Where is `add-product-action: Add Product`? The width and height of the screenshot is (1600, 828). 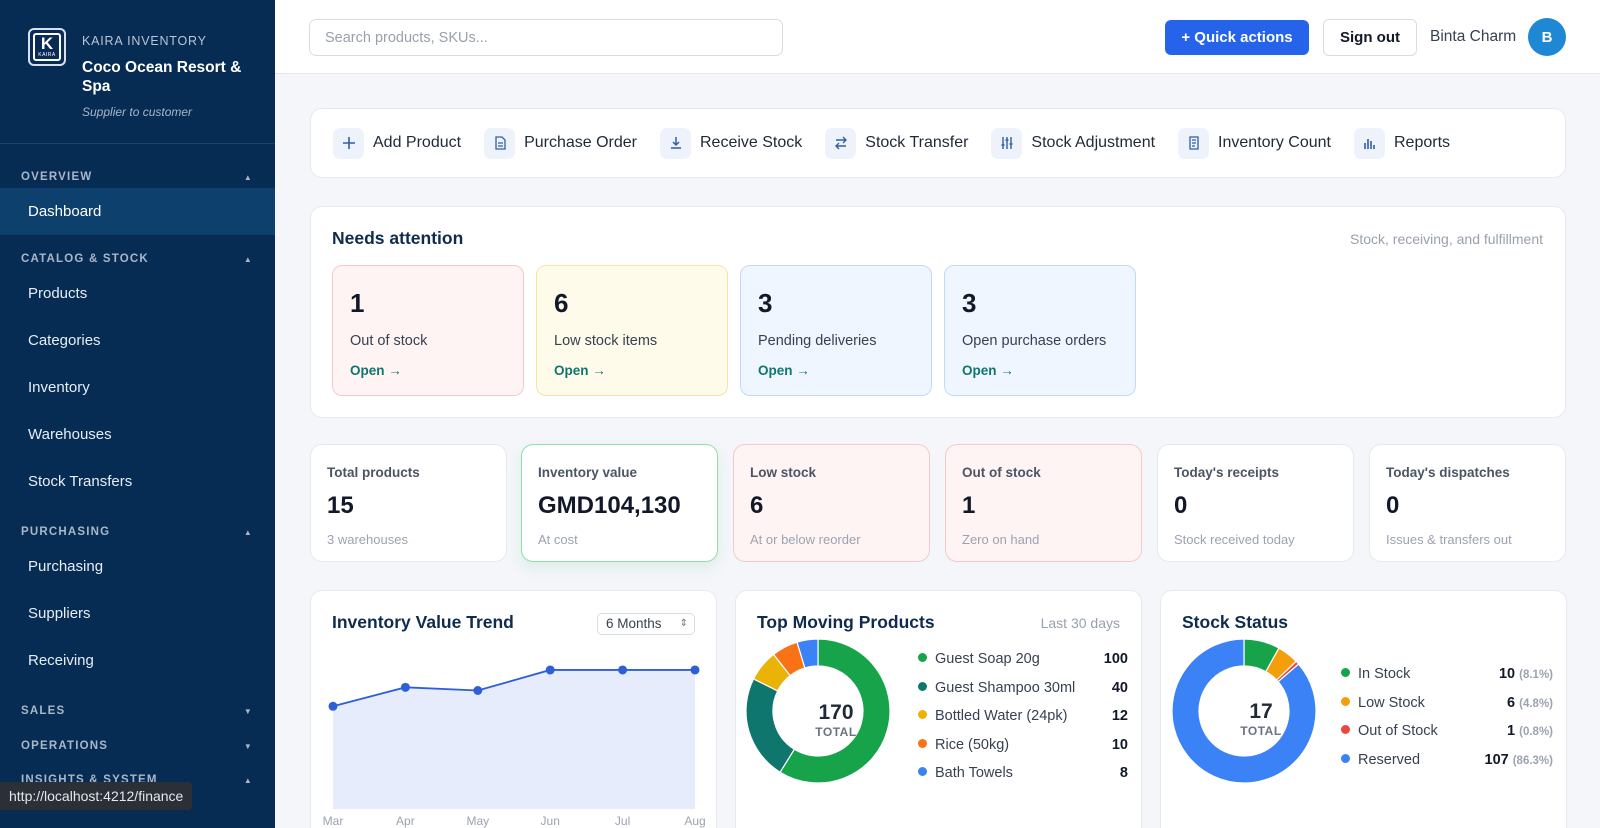
add-product-action: Add Product is located at coordinates (397, 143).